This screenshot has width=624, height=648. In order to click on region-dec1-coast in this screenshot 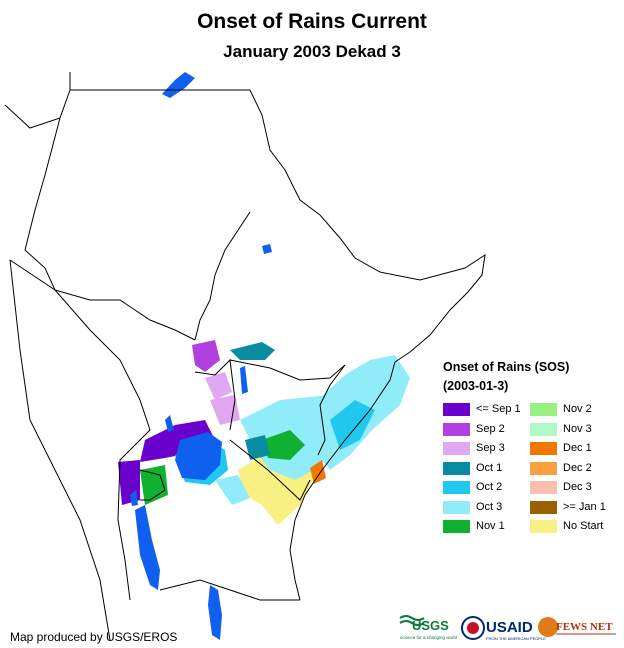, I will do `click(318, 472)`.